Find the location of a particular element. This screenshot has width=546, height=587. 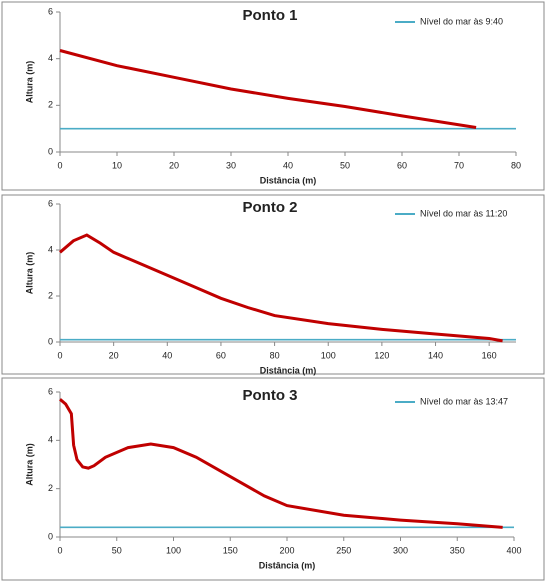

x-tick-label: 350 is located at coordinates (457, 550).